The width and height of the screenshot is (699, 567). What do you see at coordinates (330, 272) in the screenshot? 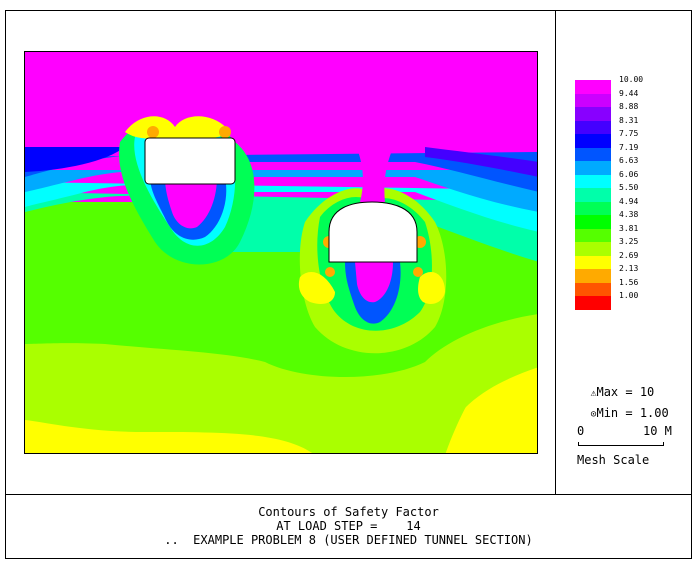
I see `right-tunnel-hot-bl` at bounding box center [330, 272].